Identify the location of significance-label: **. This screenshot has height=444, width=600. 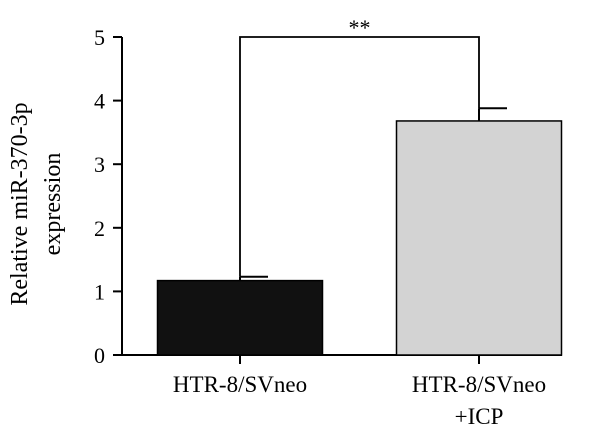
(360, 27).